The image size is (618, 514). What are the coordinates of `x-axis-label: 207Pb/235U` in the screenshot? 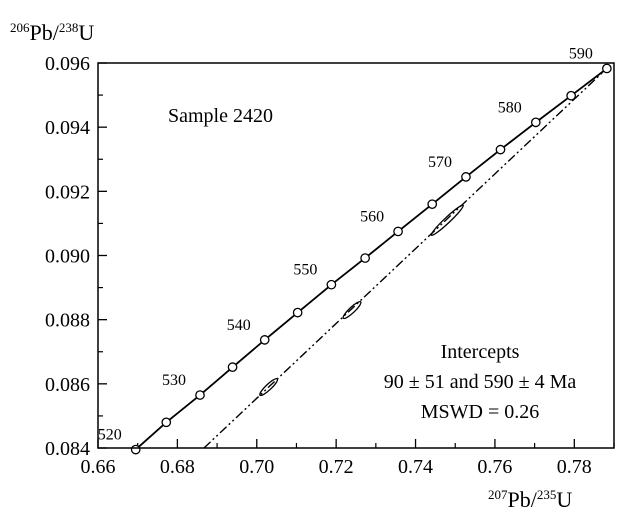 It's located at (530, 499).